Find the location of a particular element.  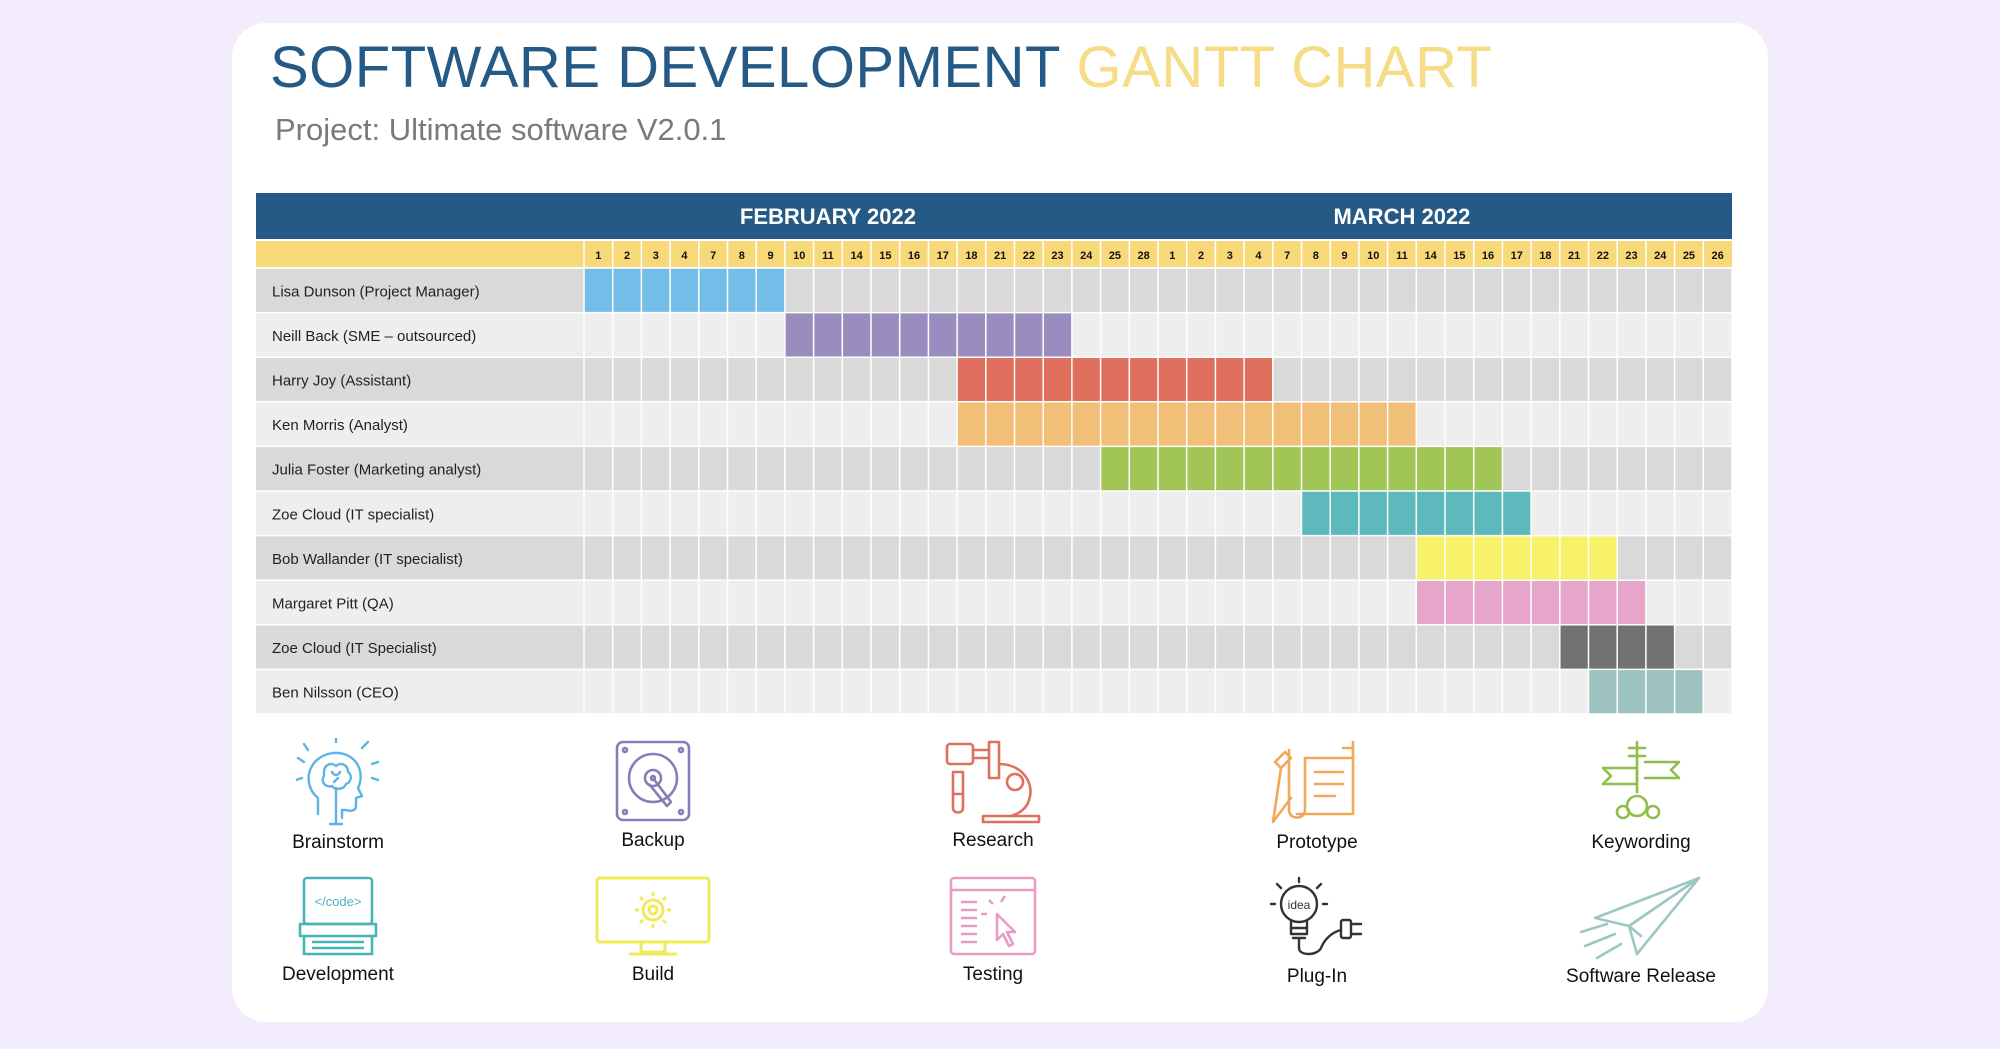

paper-plane-icon is located at coordinates (1640, 918).